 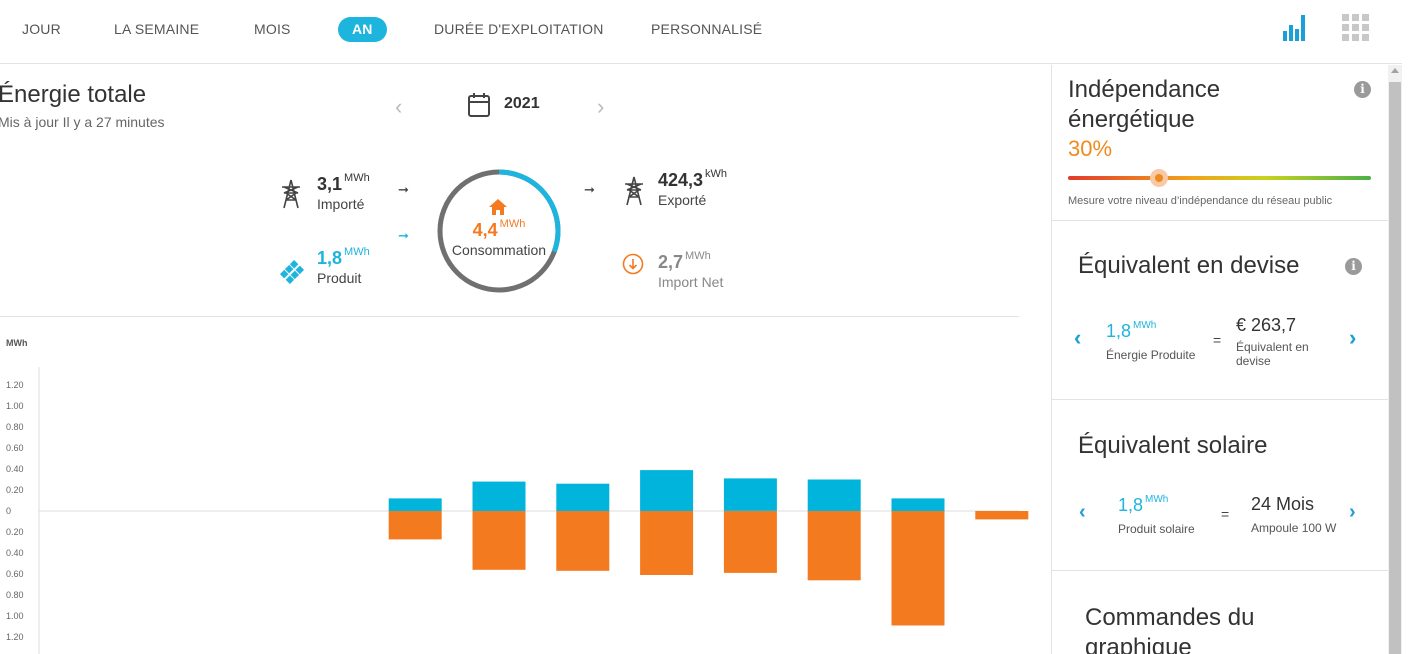 What do you see at coordinates (499, 250) in the screenshot?
I see `consumption-label: Consommation` at bounding box center [499, 250].